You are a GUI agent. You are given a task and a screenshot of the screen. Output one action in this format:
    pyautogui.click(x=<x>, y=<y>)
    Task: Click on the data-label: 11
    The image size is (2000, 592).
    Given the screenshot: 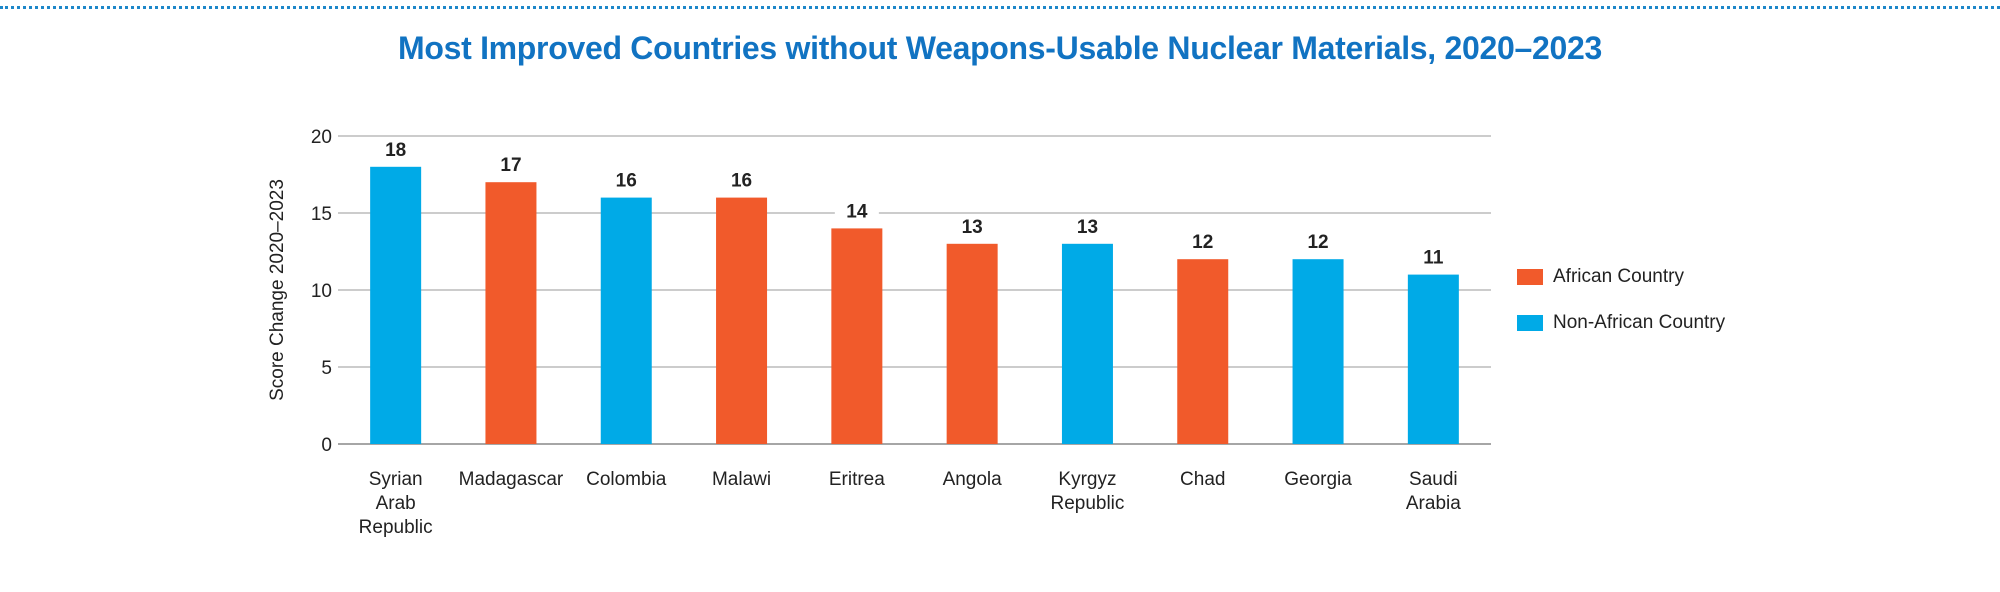 What is the action you would take?
    pyautogui.click(x=1433, y=258)
    